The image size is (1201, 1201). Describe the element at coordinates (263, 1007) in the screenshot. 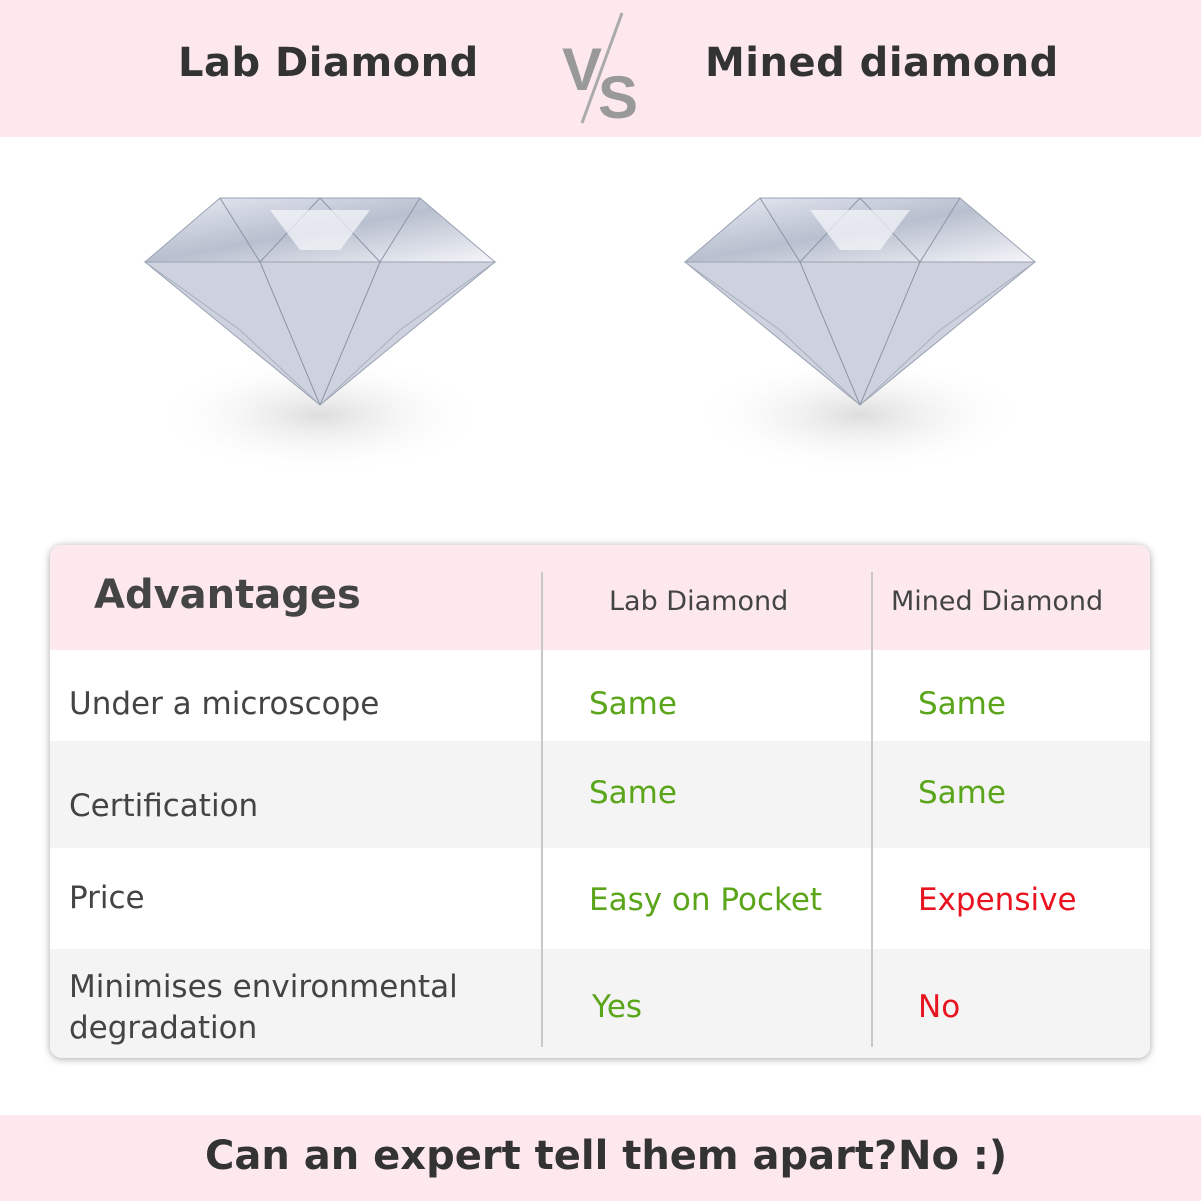

I see `row-label: Minimises environmental degradation` at that location.